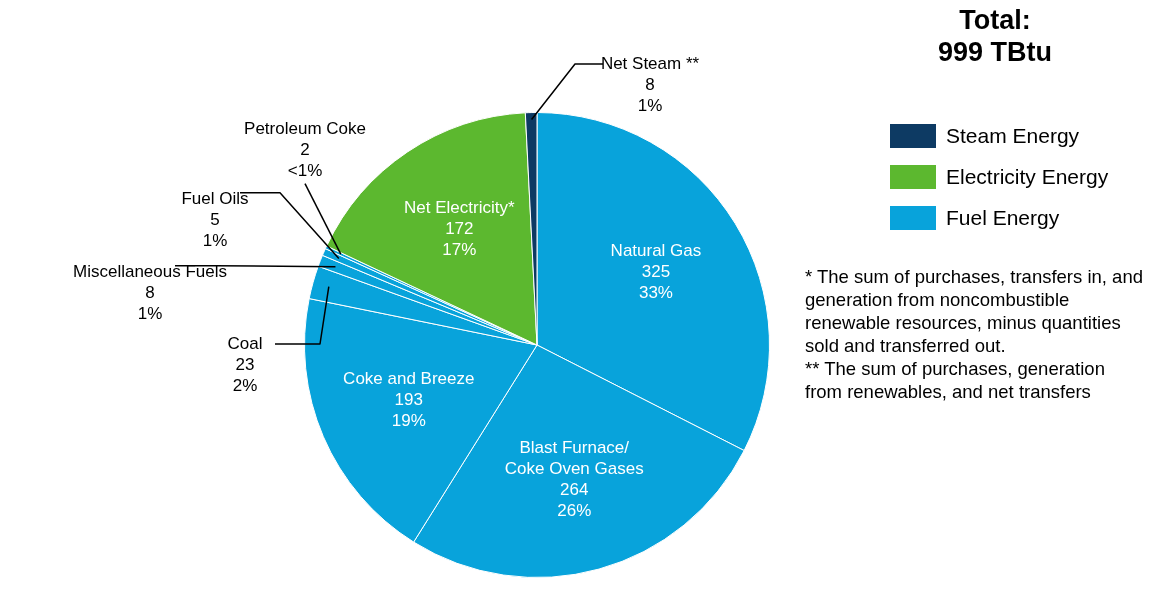 The image size is (1152, 598). I want to click on slice-label: Net Electricity*, so click(459, 207).